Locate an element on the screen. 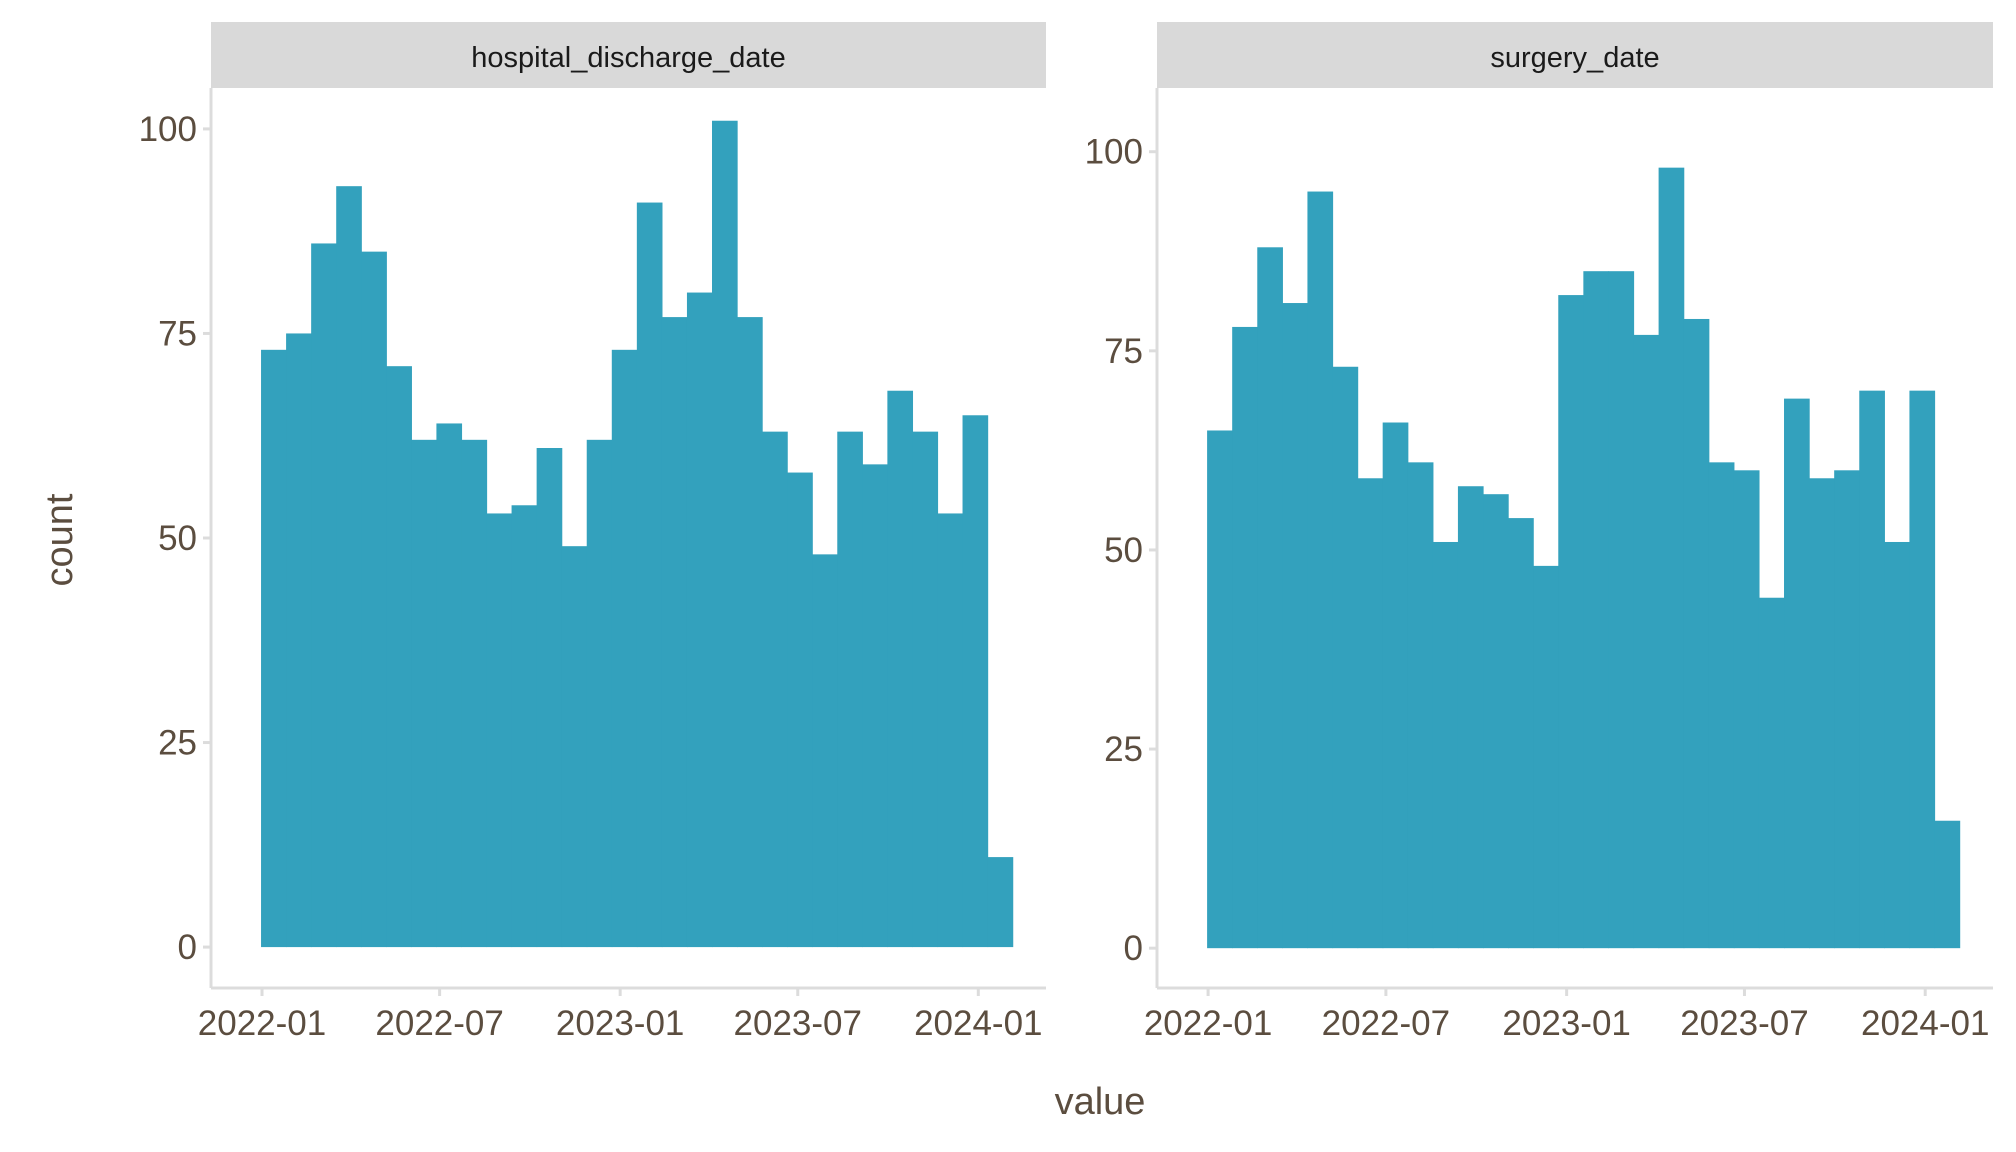 The image size is (2016, 1152). facet-strip-label: hospital_discharge_date is located at coordinates (628, 58).